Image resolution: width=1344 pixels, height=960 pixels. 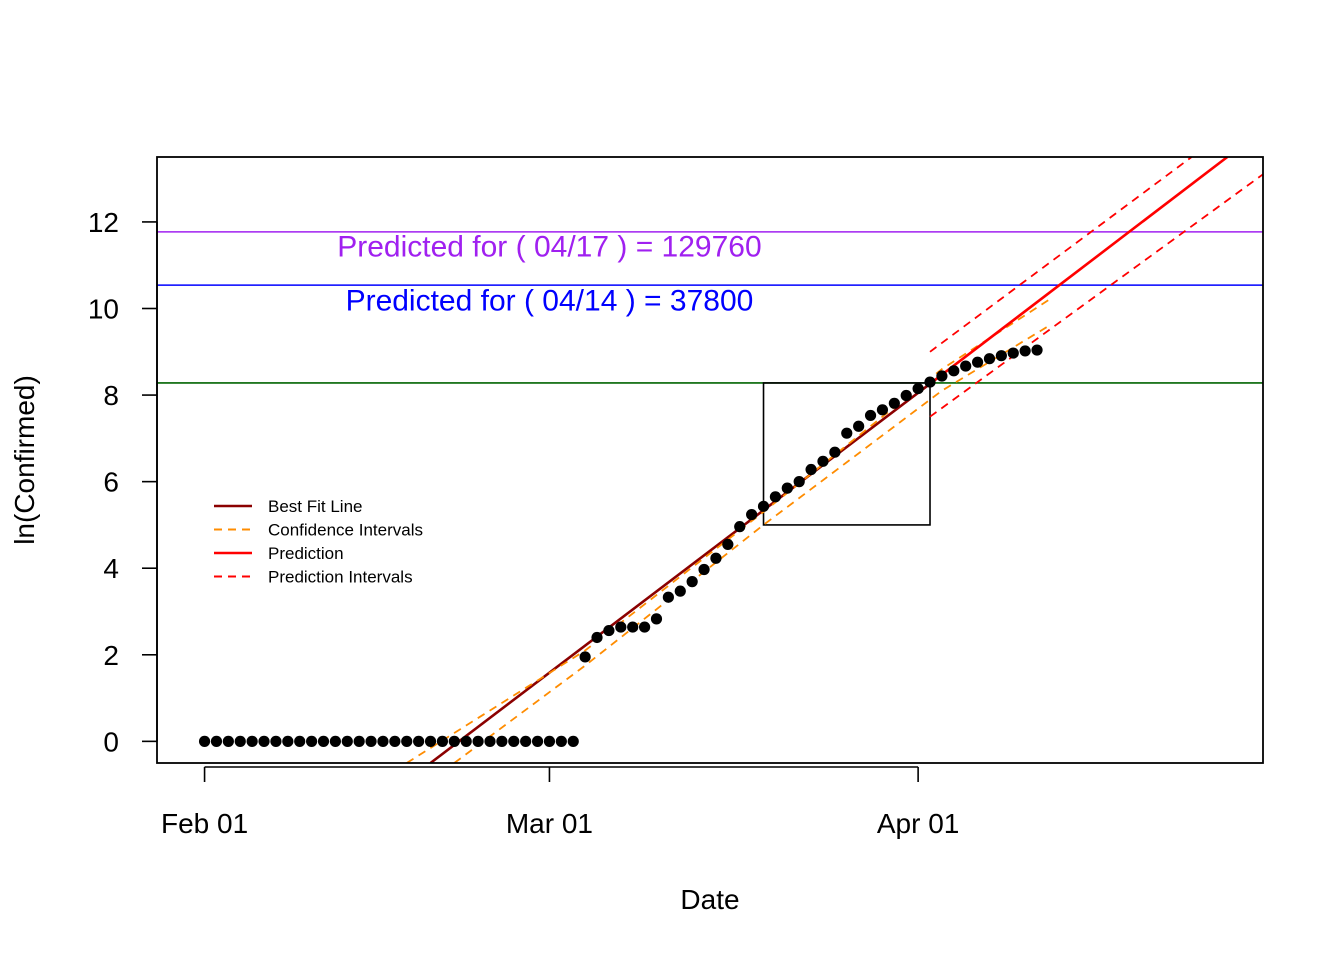 What do you see at coordinates (111, 568) in the screenshot?
I see `y-tick-label-2: 4` at bounding box center [111, 568].